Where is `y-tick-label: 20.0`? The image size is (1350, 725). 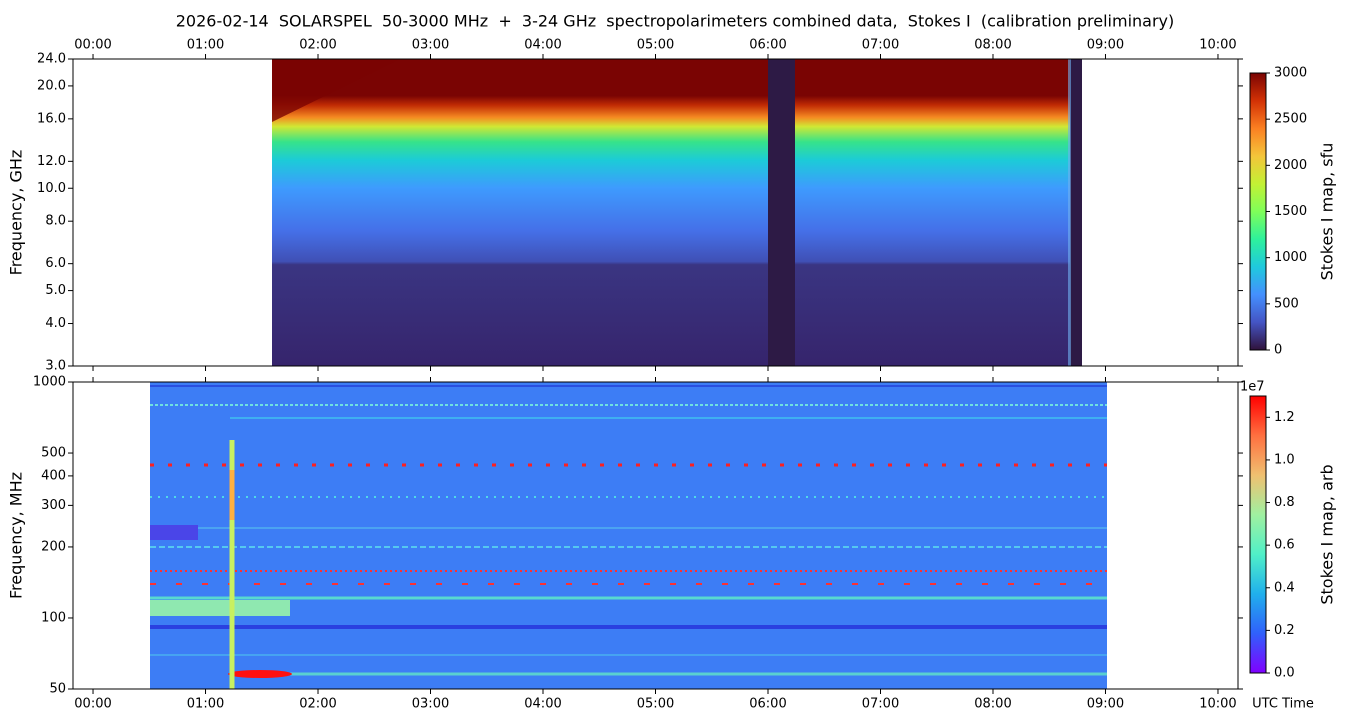 y-tick-label: 20.0 is located at coordinates (51, 85).